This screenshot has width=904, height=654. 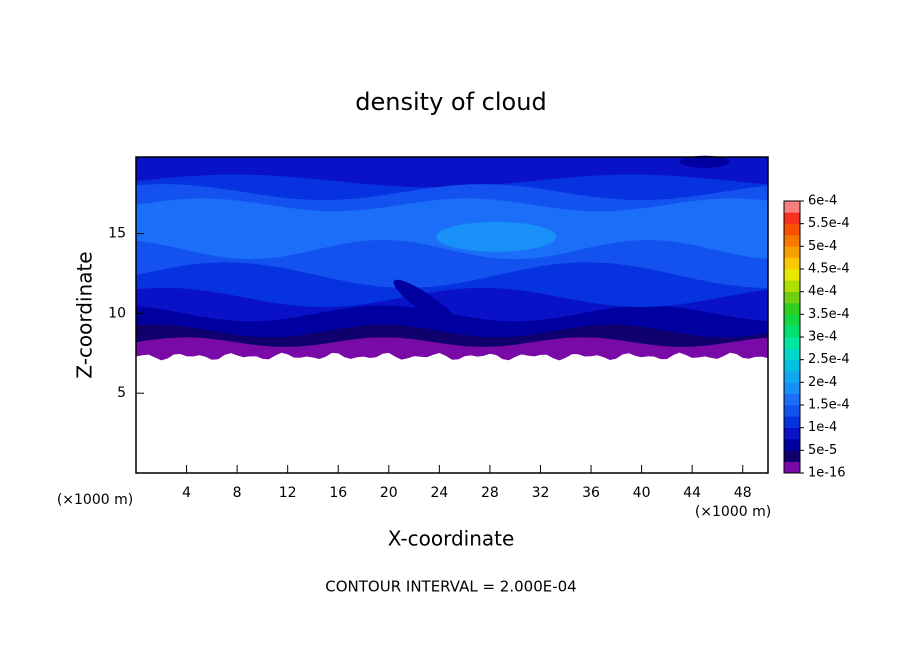 I want to click on x-tick-label: 28, so click(x=490, y=493).